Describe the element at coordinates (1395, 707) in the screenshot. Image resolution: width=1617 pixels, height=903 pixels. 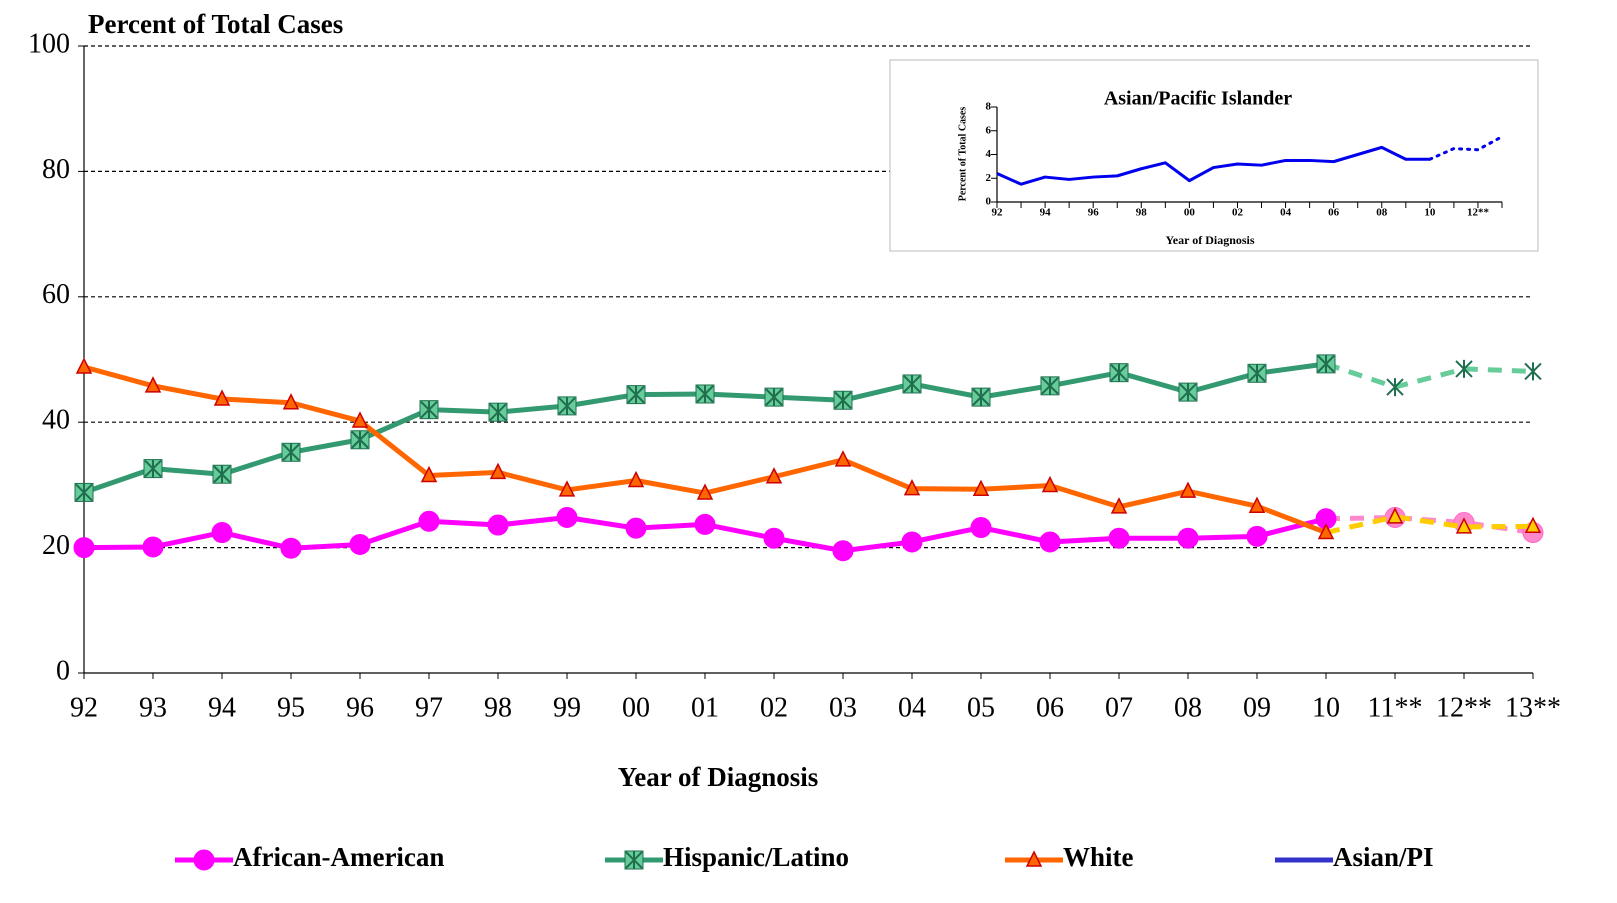
I see `x-tick-label: 11**` at that location.